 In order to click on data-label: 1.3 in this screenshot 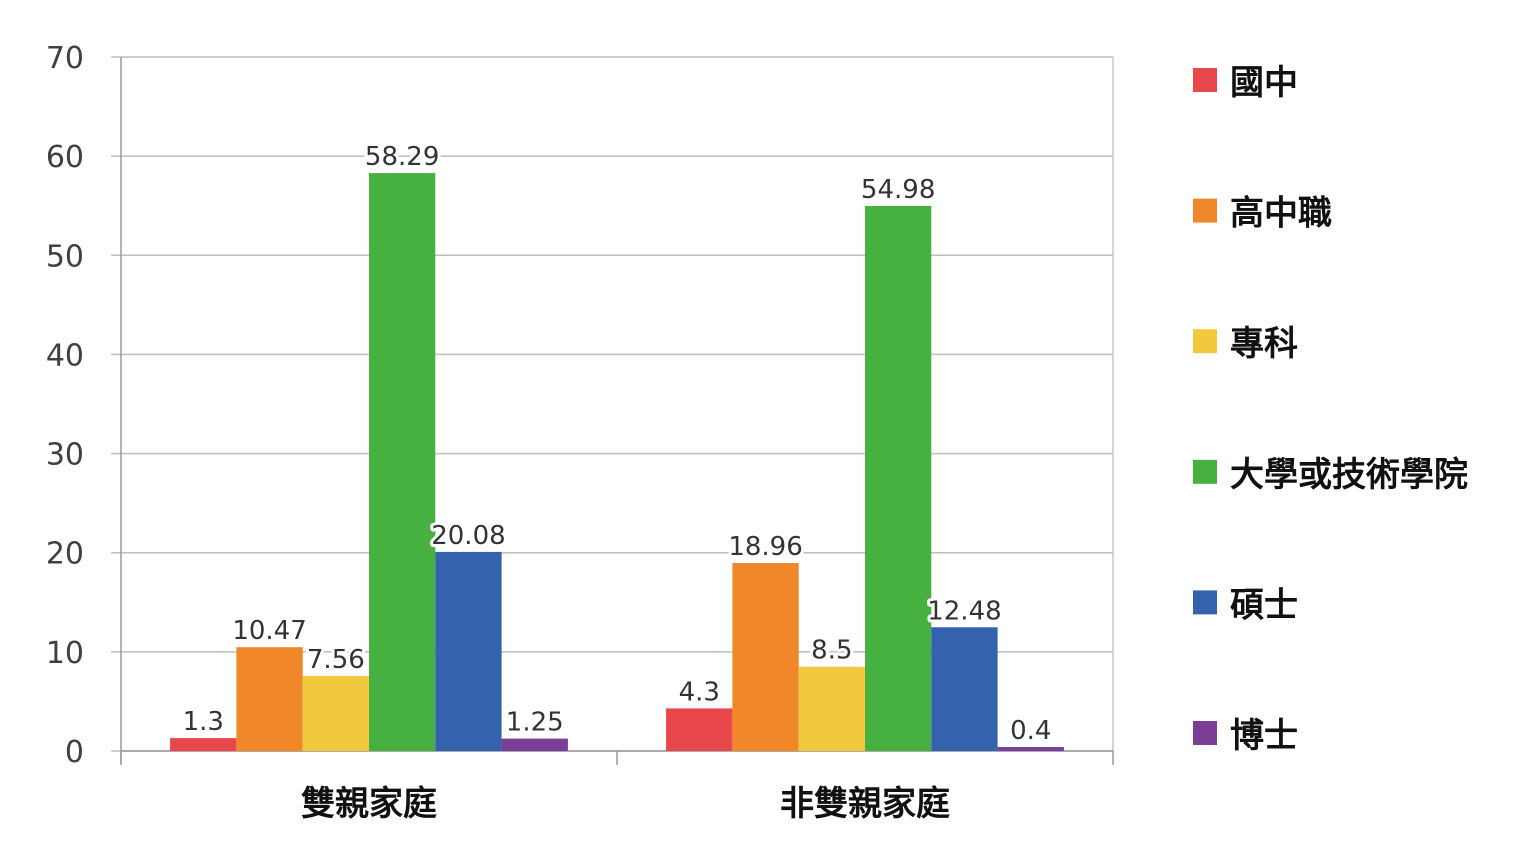, I will do `click(203, 722)`.